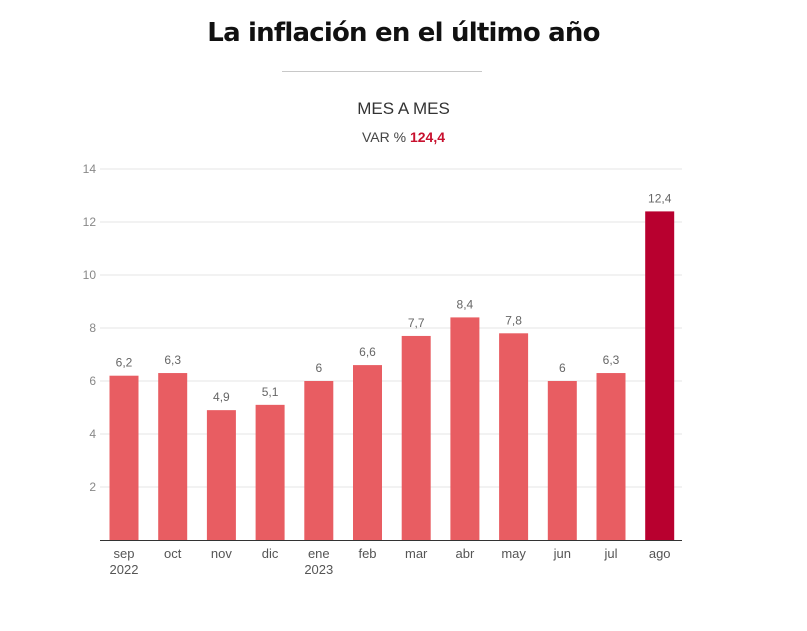 Image resolution: width=807 pixels, height=631 pixels. What do you see at coordinates (562, 368) in the screenshot?
I see `data-label-jun: 6` at bounding box center [562, 368].